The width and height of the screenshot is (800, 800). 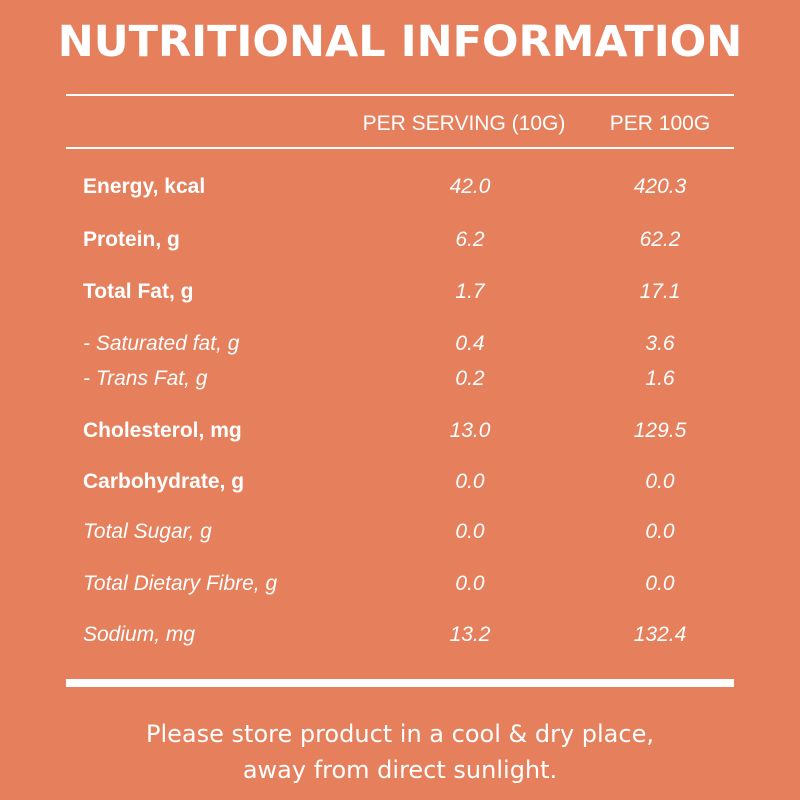 I want to click on column-header-per-100g: PER 100G, so click(x=660, y=123).